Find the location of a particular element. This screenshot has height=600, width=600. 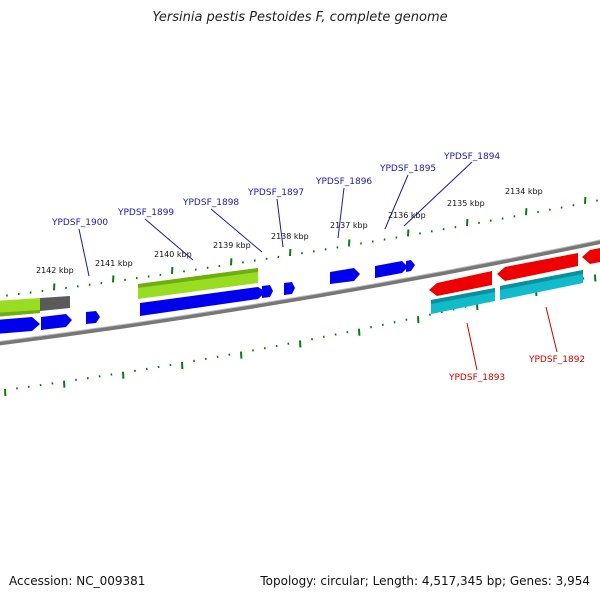

rna-track is located at coordinates (514, 280).